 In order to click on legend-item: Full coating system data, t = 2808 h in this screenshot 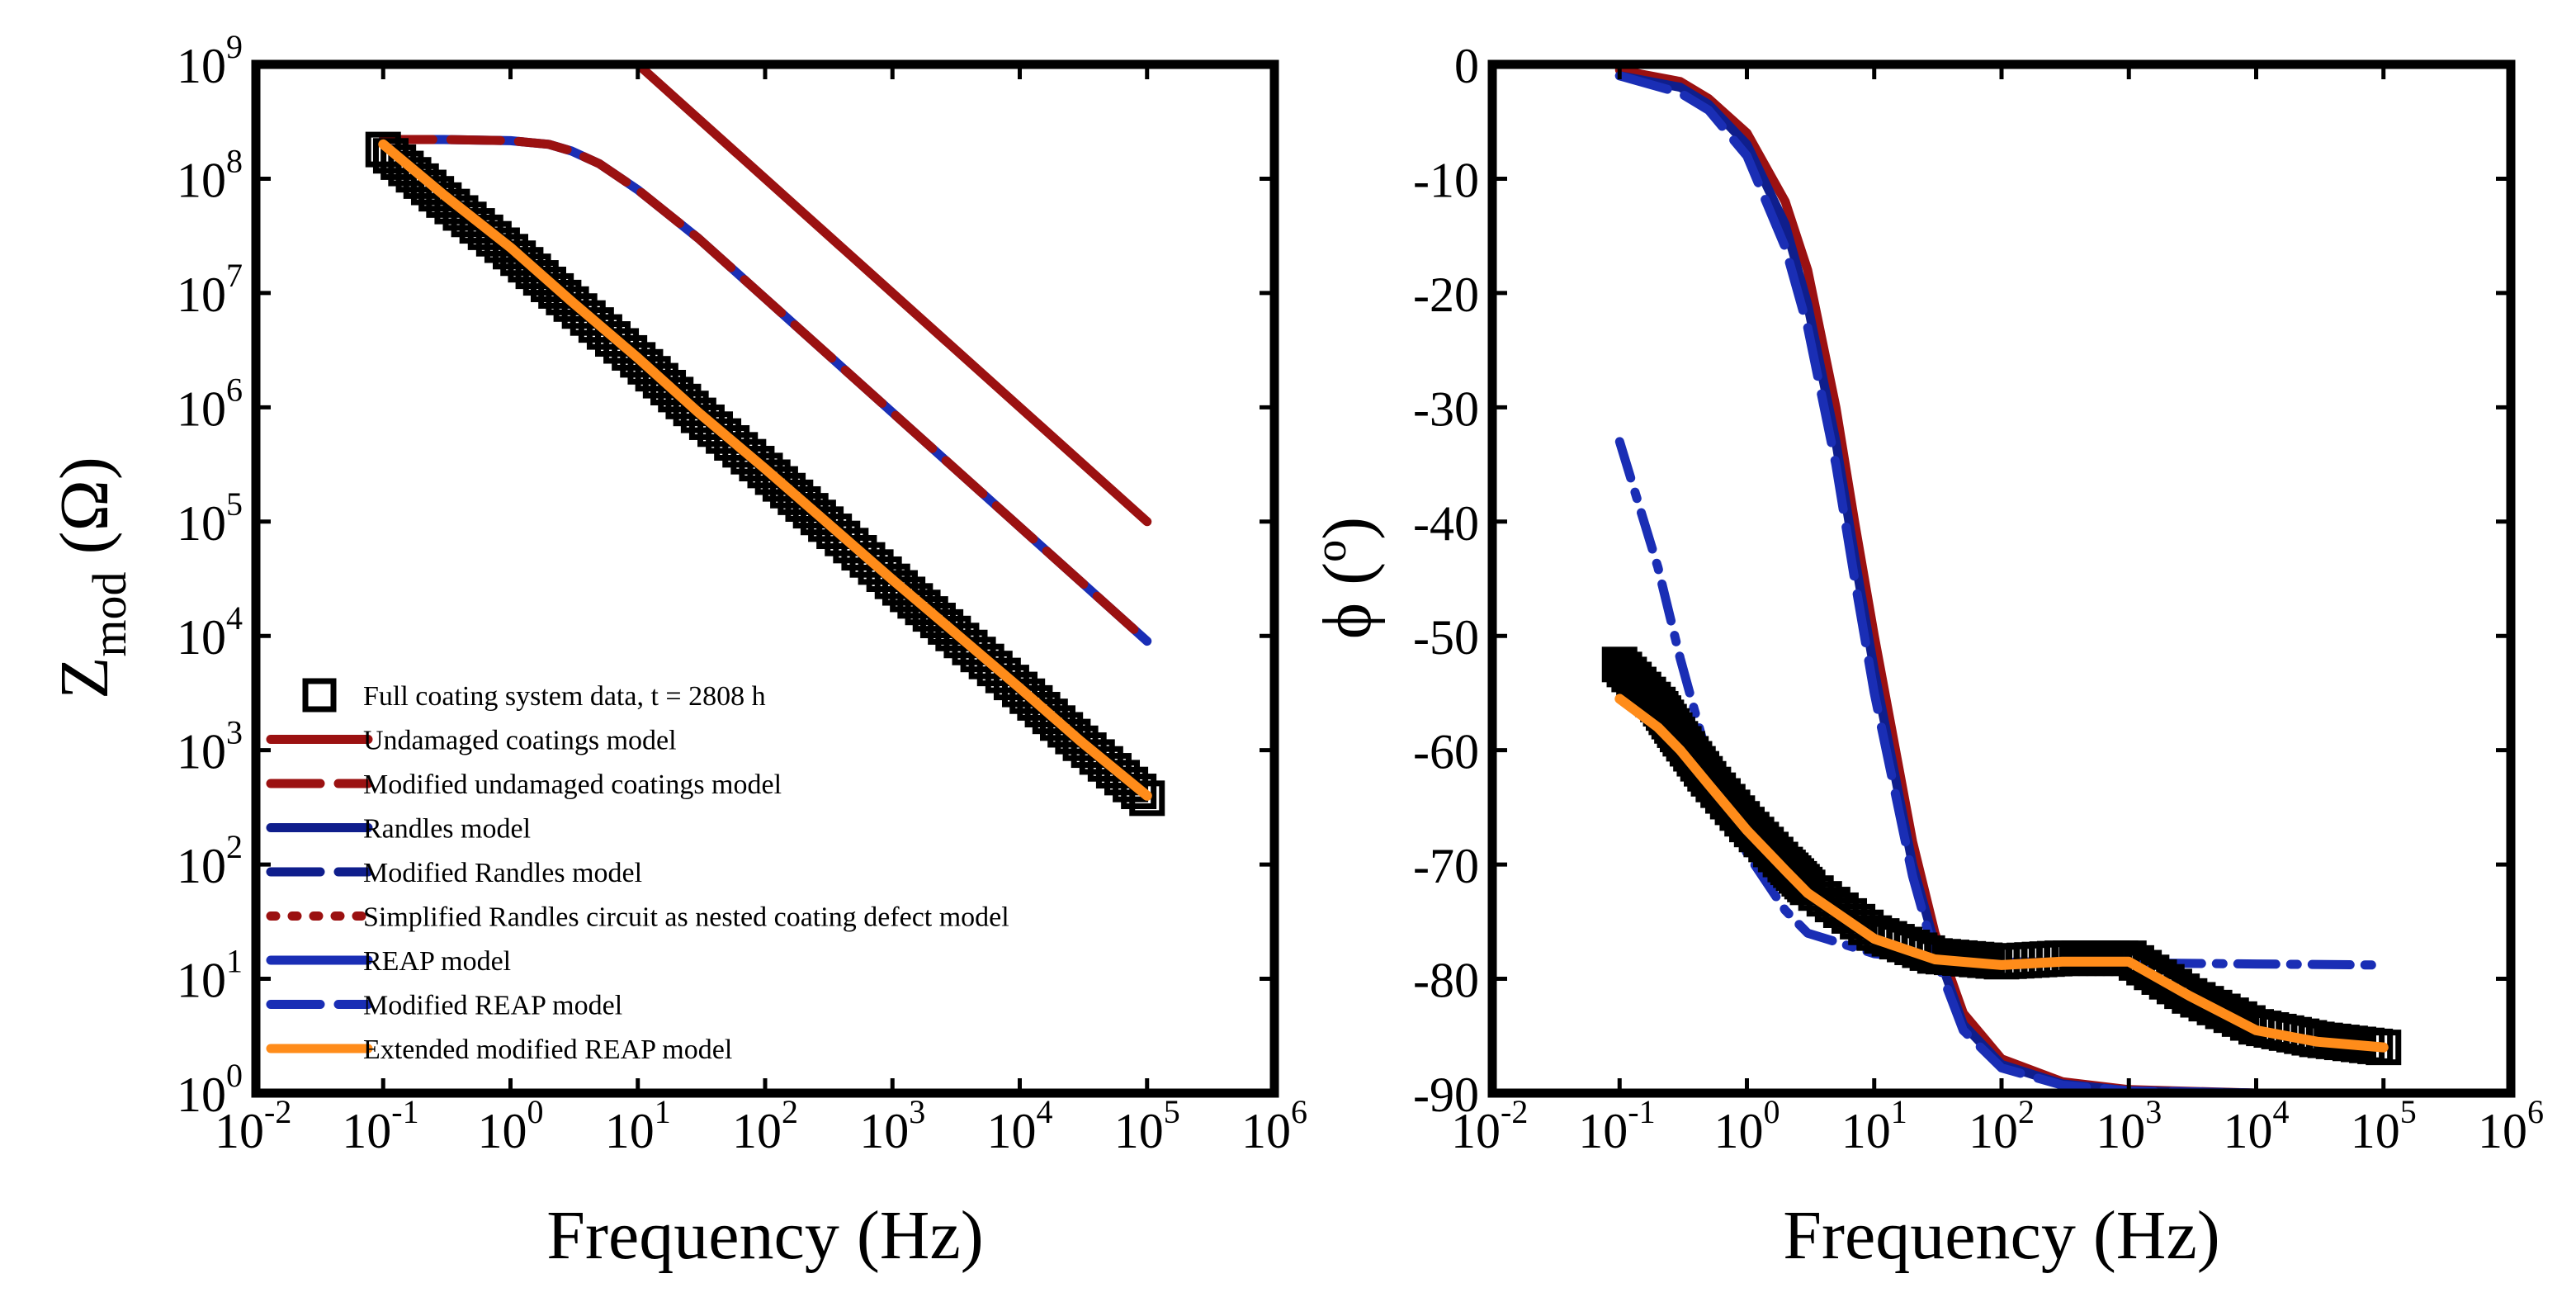, I will do `click(534, 695)`.